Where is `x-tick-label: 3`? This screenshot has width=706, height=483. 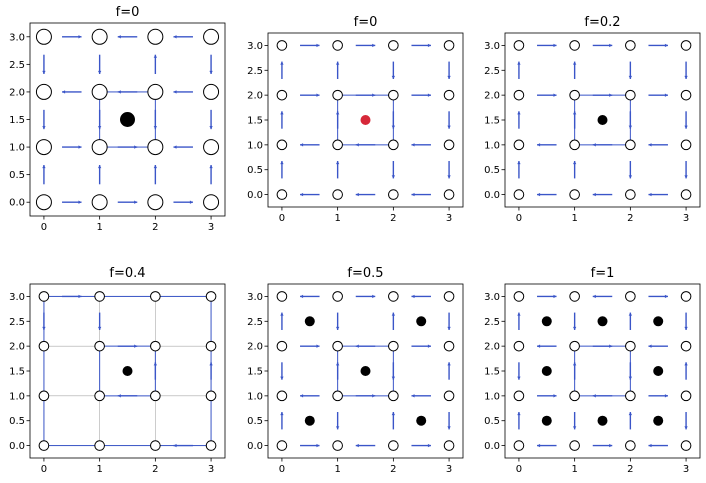
x-tick-label: 3 is located at coordinates (449, 218).